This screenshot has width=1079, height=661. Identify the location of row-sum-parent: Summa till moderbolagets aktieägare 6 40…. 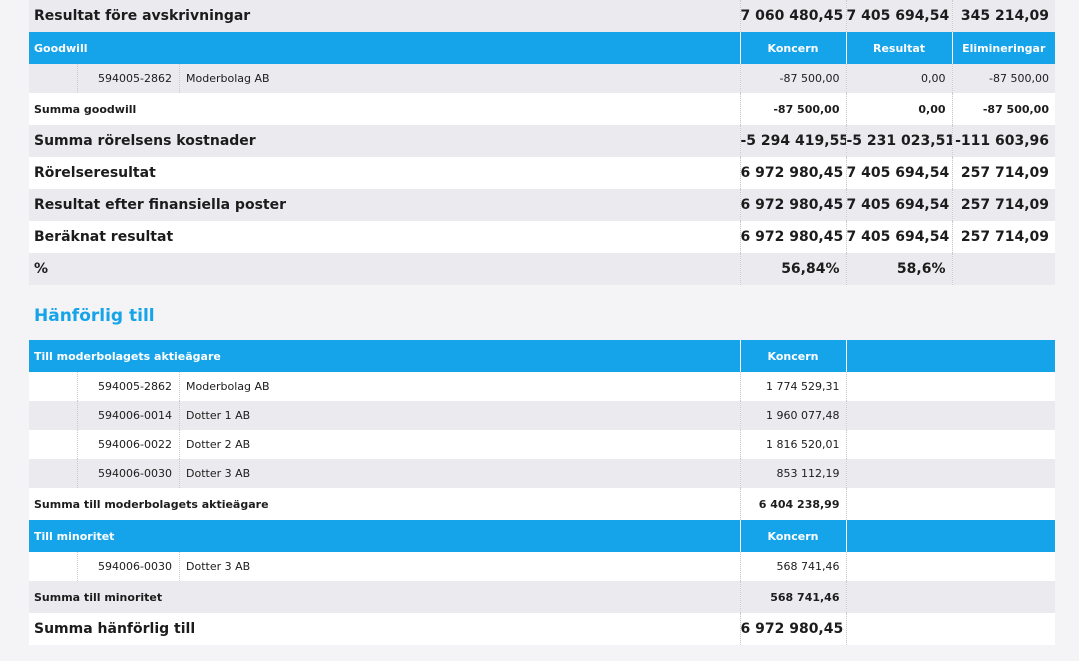
(542, 504).